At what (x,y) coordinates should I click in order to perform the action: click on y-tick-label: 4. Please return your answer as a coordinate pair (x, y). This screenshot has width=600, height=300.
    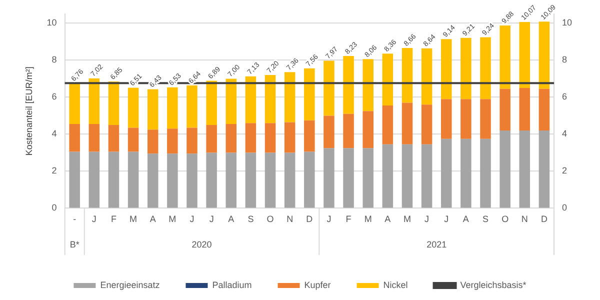
    Looking at the image, I should click on (54, 133).